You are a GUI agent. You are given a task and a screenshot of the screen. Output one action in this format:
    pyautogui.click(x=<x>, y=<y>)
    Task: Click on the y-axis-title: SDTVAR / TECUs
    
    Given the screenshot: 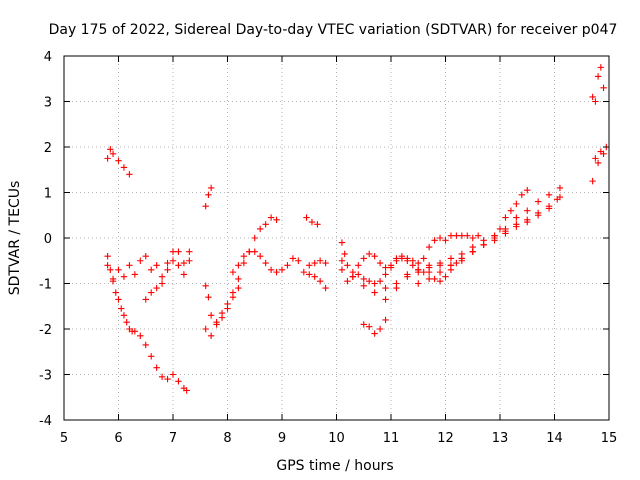 What is the action you would take?
    pyautogui.click(x=15, y=238)
    